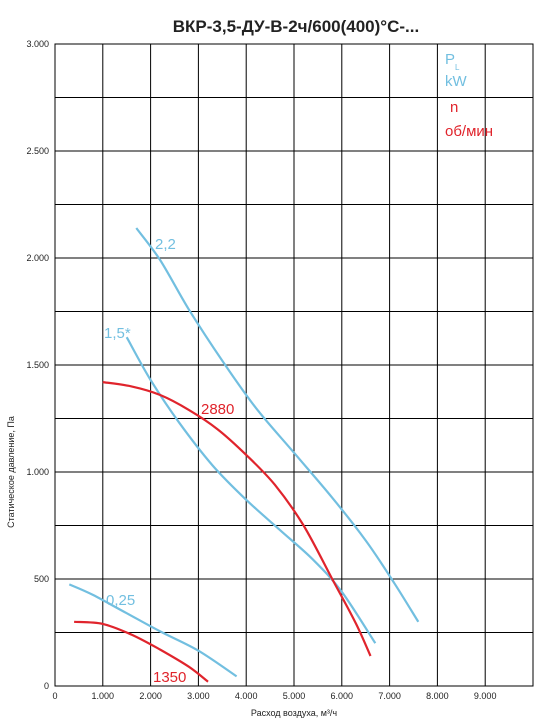 Image resolution: width=534 pixels, height=718 pixels. What do you see at coordinates (437, 696) in the screenshot?
I see `x-tick-label: 8.000` at bounding box center [437, 696].